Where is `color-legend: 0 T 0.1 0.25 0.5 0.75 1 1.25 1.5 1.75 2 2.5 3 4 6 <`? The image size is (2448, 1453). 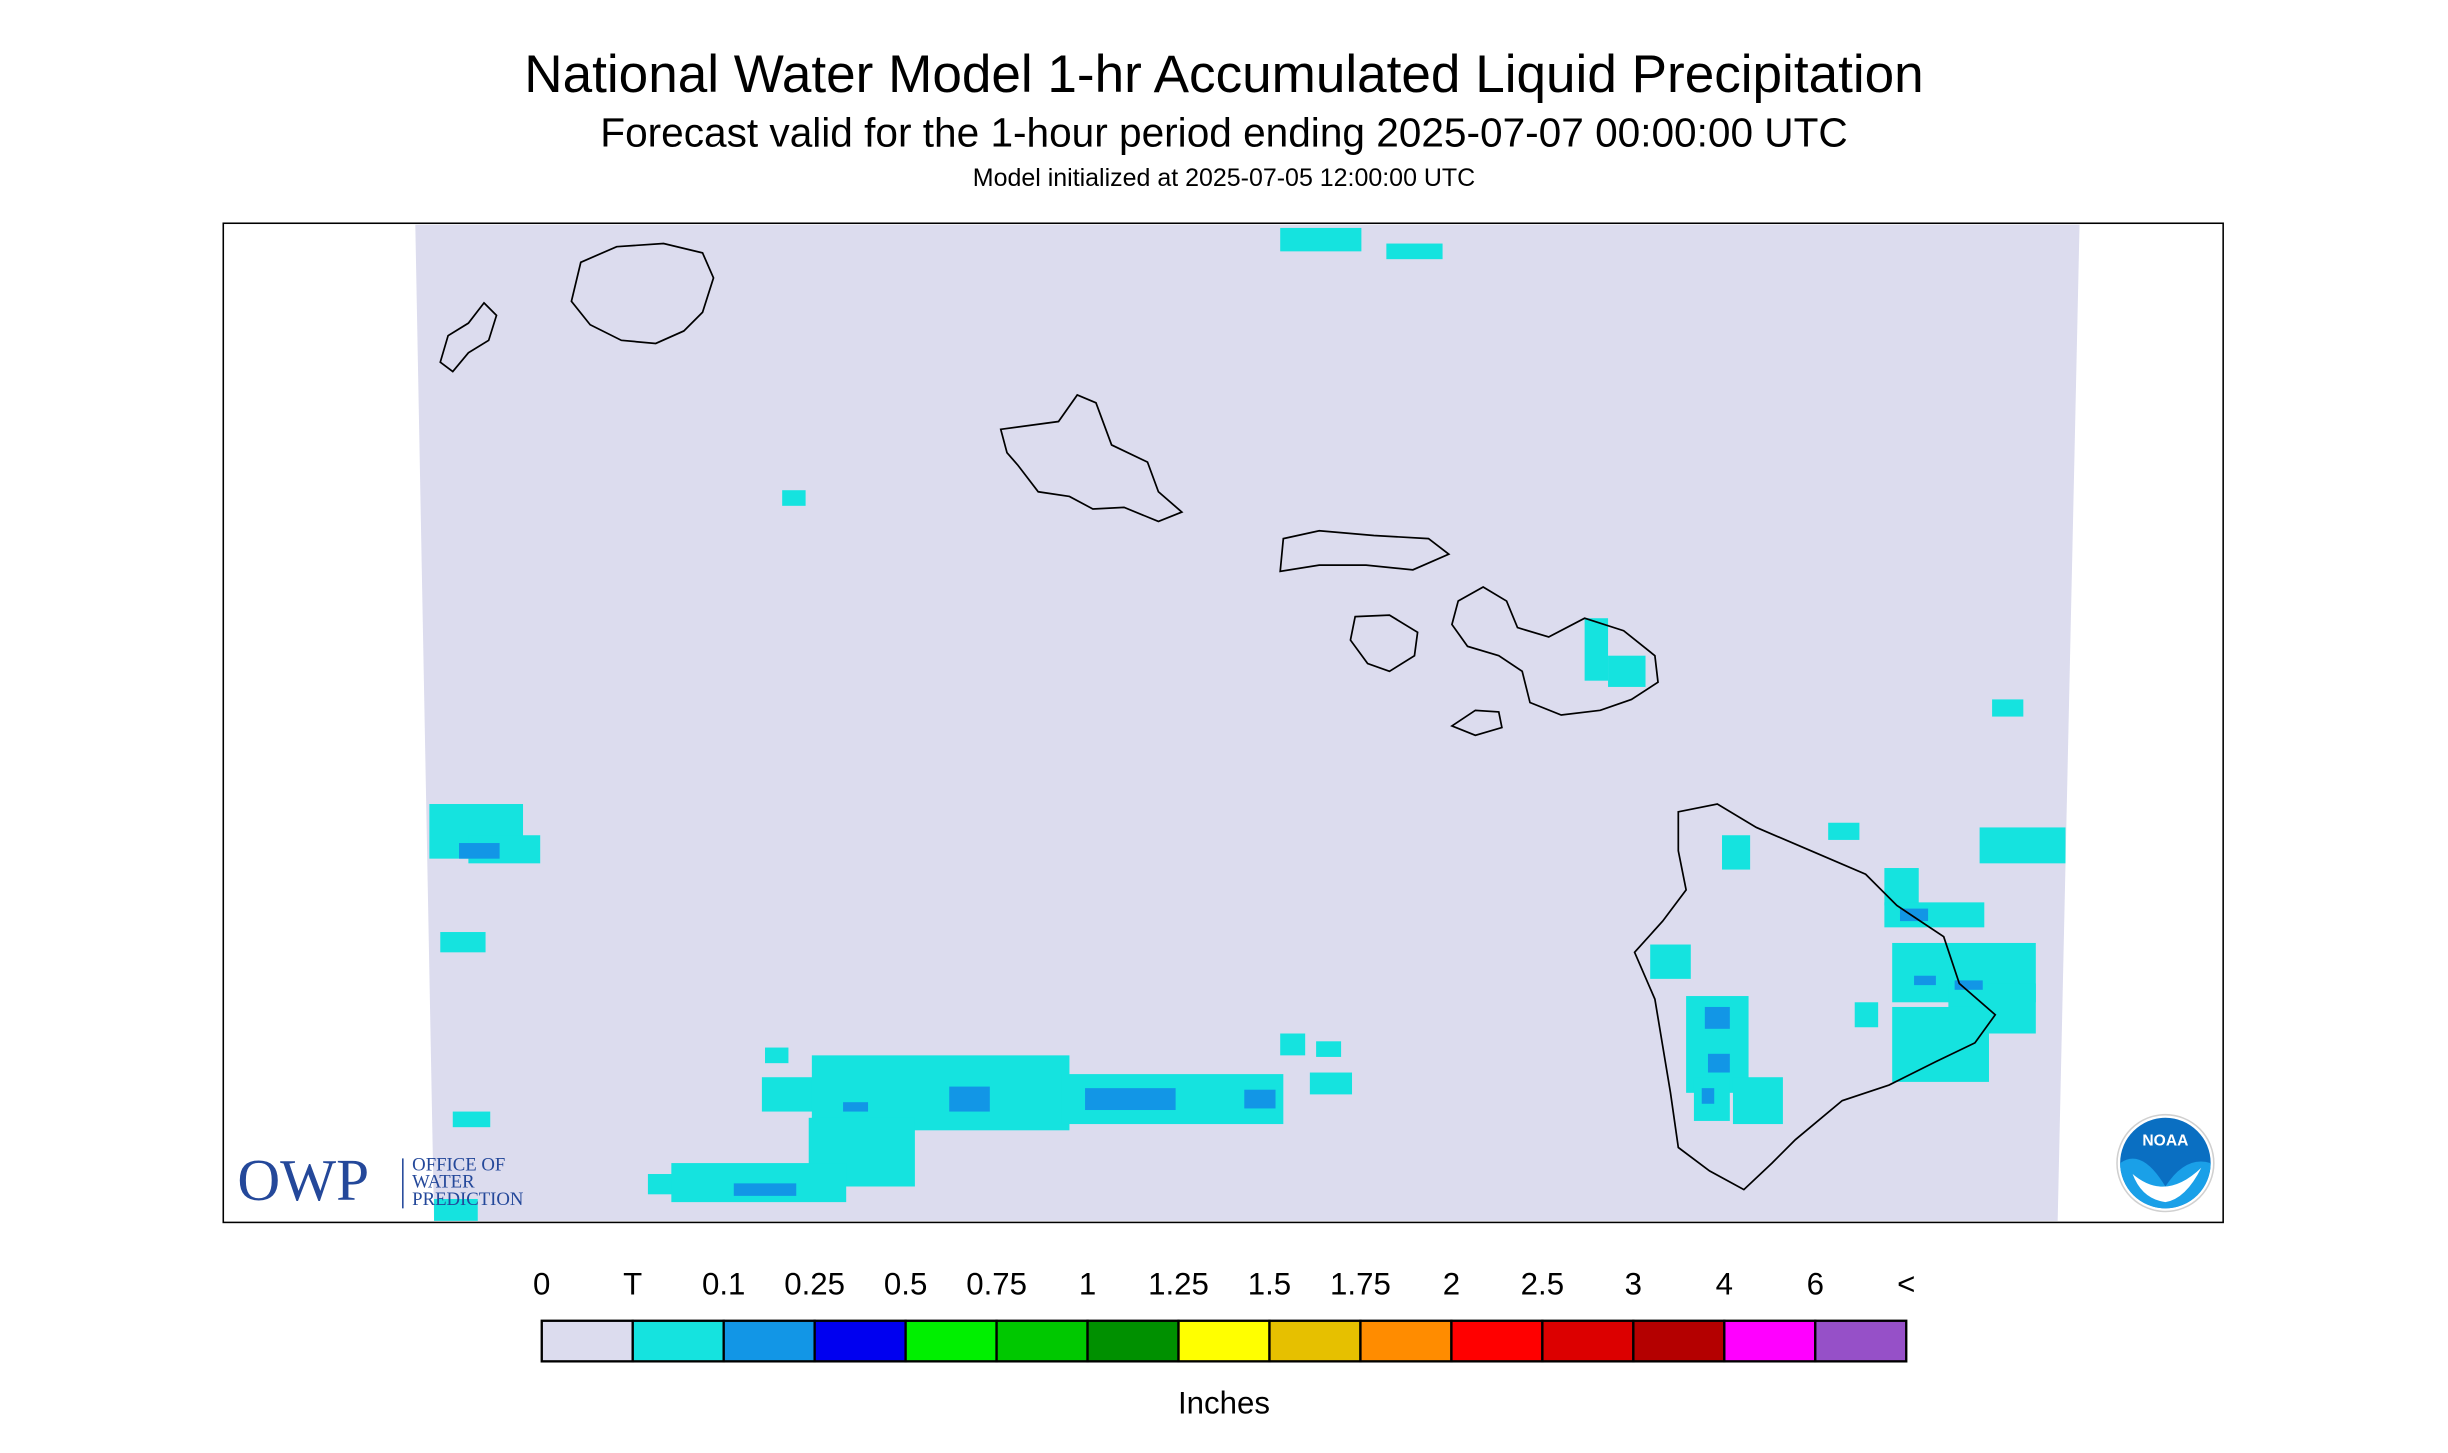 color-legend: 0 T 0.1 0.25 0.5 0.75 1 1.25 1.5 1.75 2 2.5 3 4 6 < is located at coordinates (1224, 1315).